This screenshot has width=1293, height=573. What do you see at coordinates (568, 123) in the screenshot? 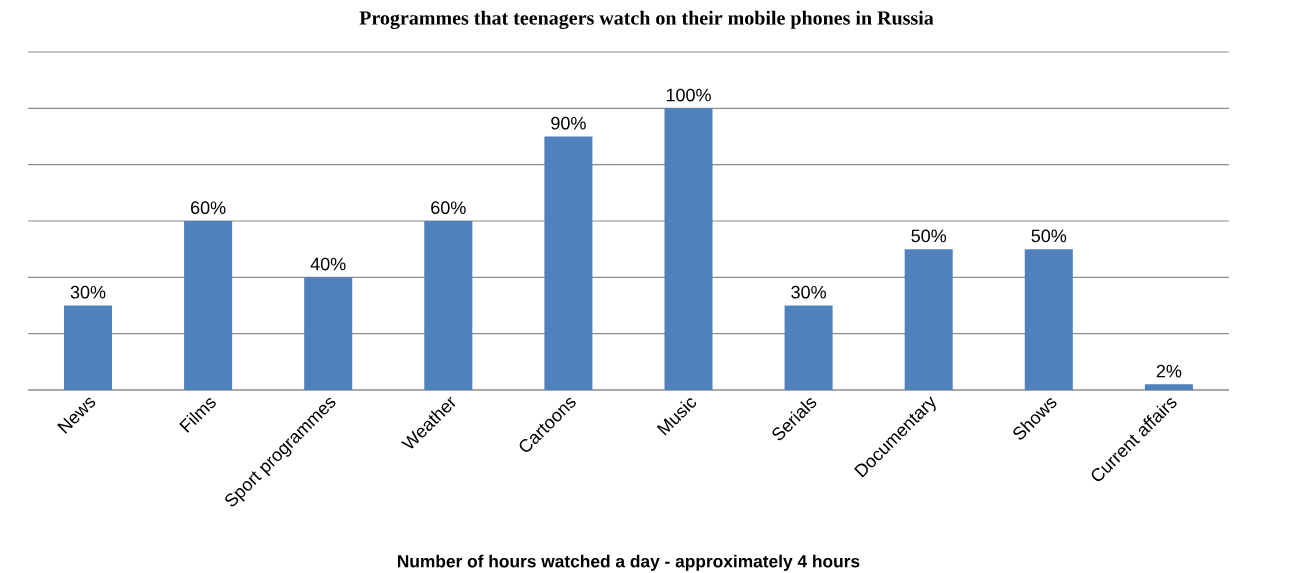
I see `data-label: 90%` at bounding box center [568, 123].